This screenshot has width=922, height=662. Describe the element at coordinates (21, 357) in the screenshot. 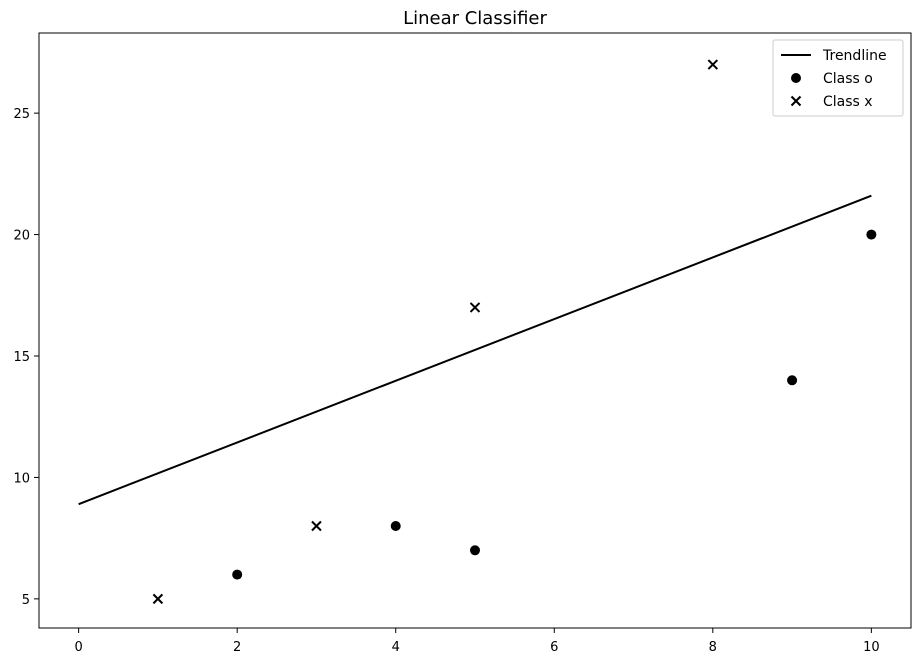

I see `y-tick-label: 15` at that location.